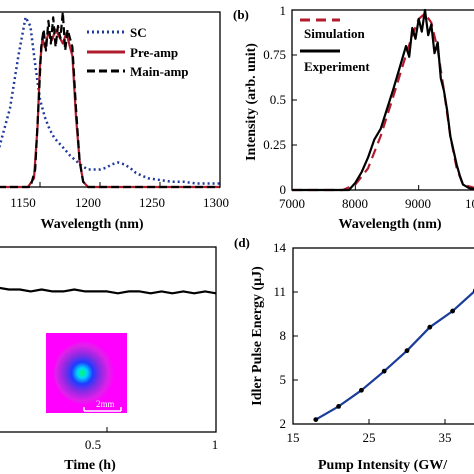 The height and width of the screenshot is (474, 474). I want to click on beam-profile-inset: 2mm, so click(86, 373).